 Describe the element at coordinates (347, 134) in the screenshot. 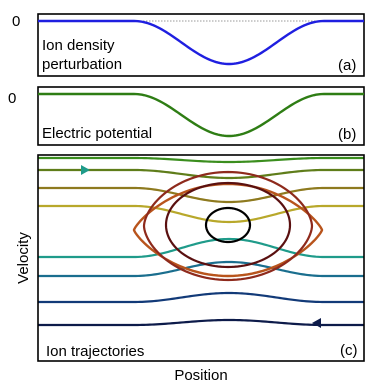

I see `panel-b-tag: (b)` at that location.